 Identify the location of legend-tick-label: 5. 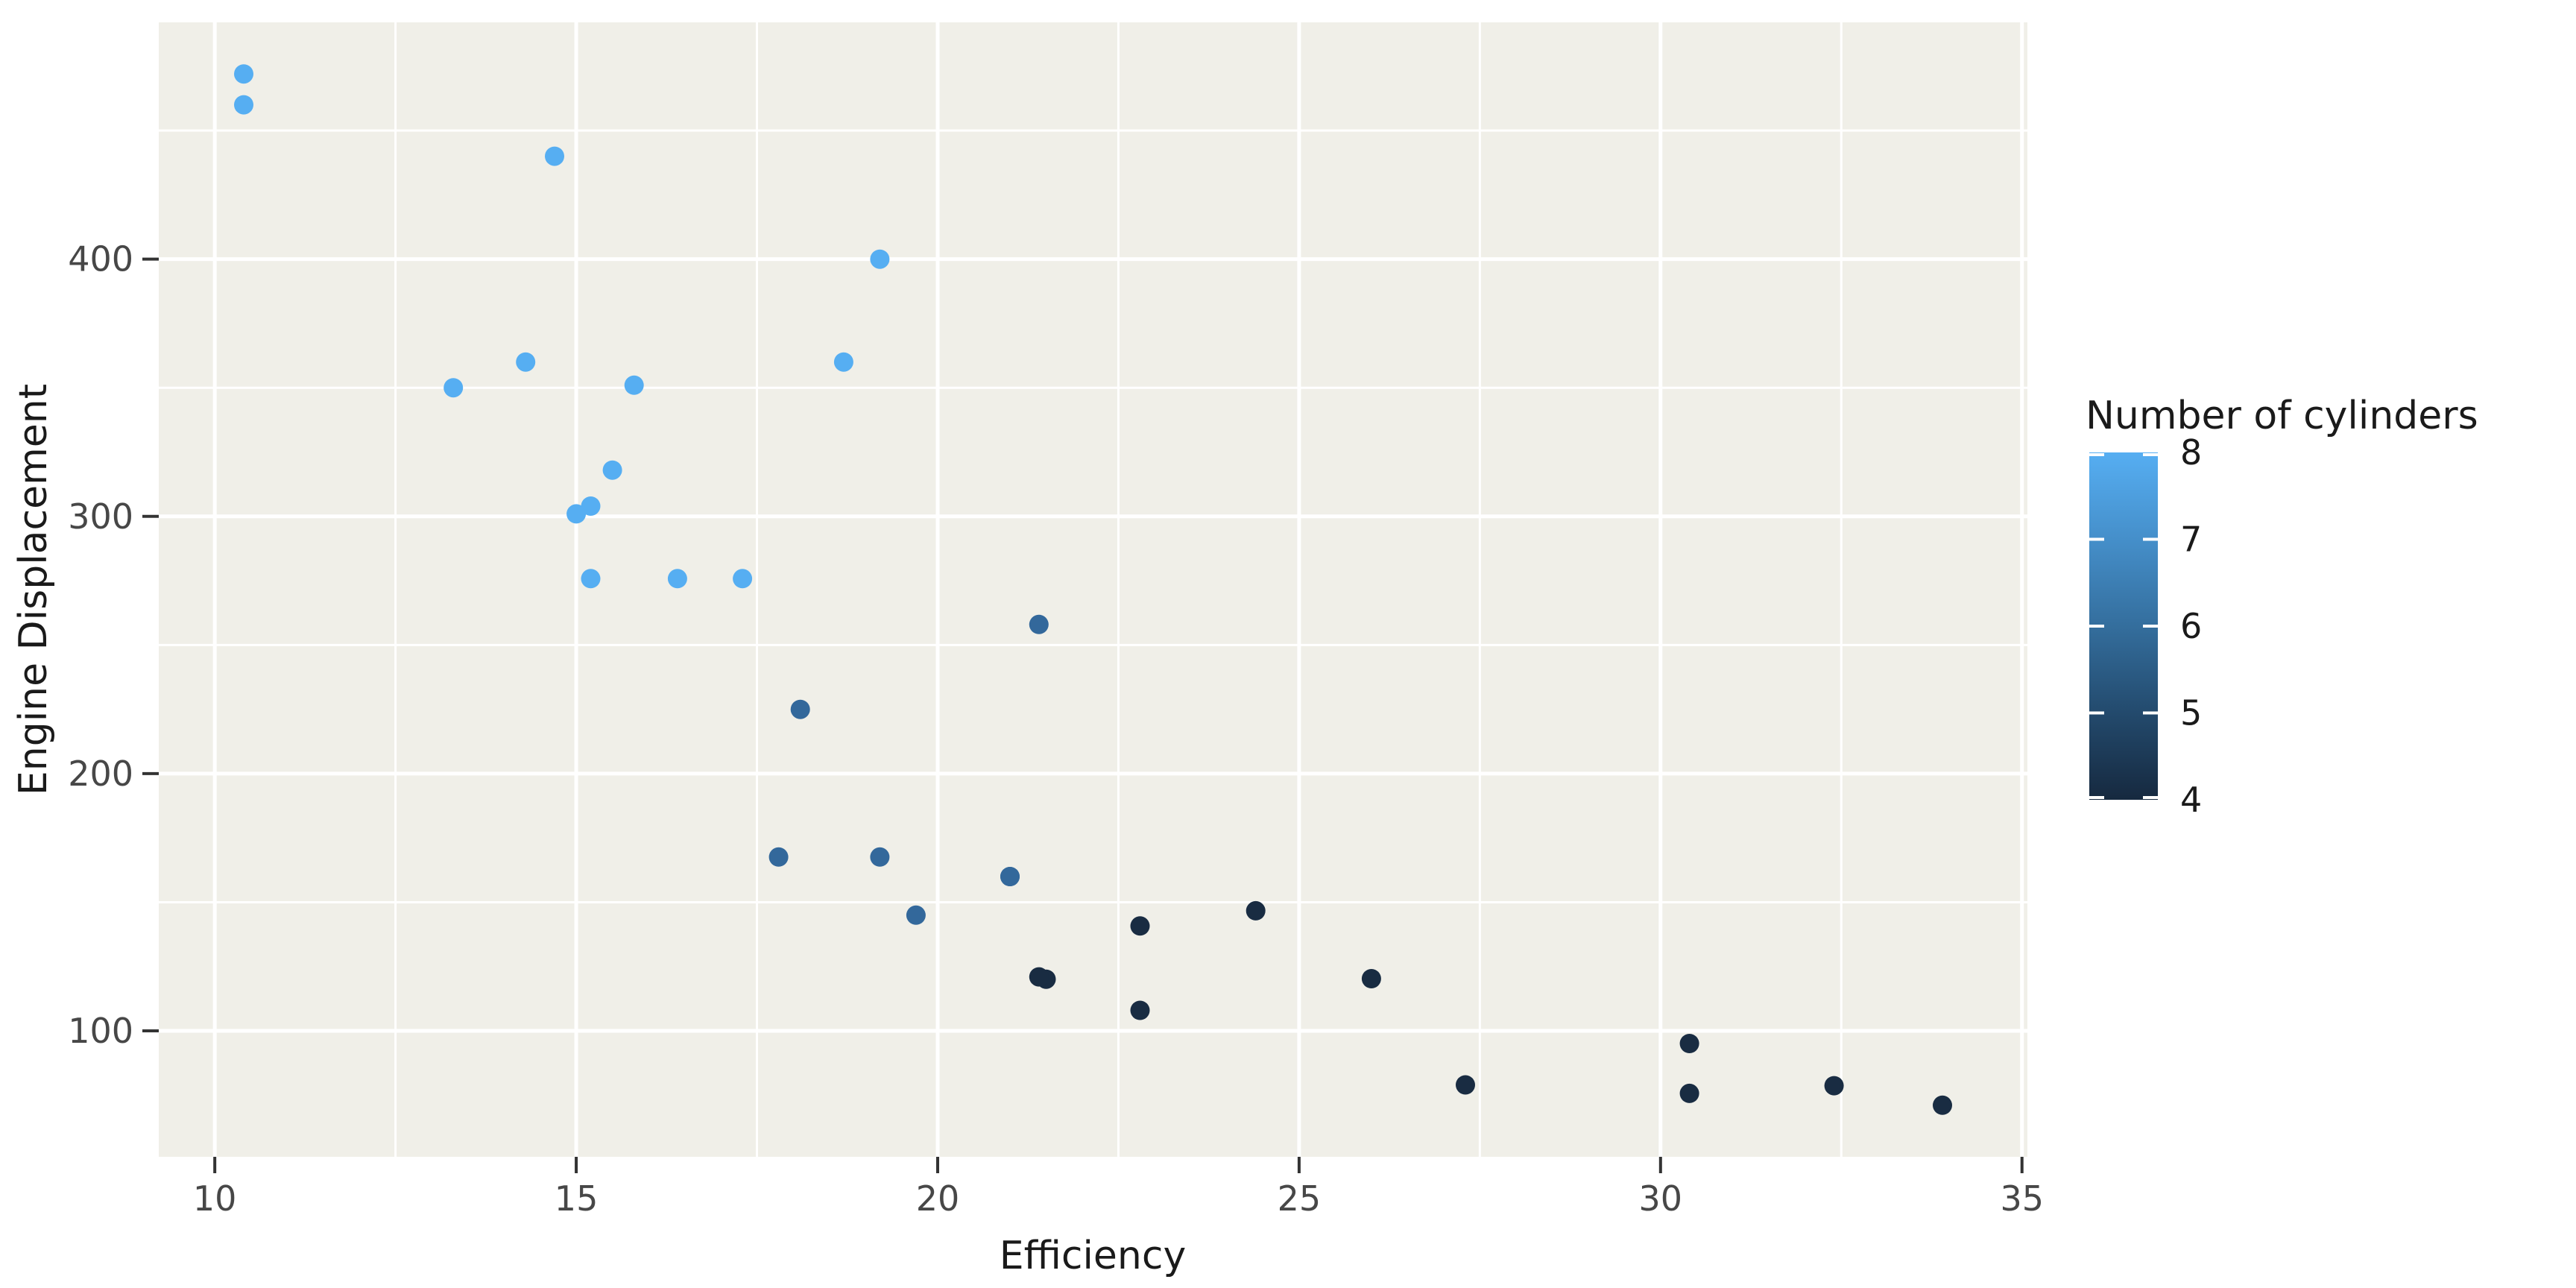
(2191, 713).